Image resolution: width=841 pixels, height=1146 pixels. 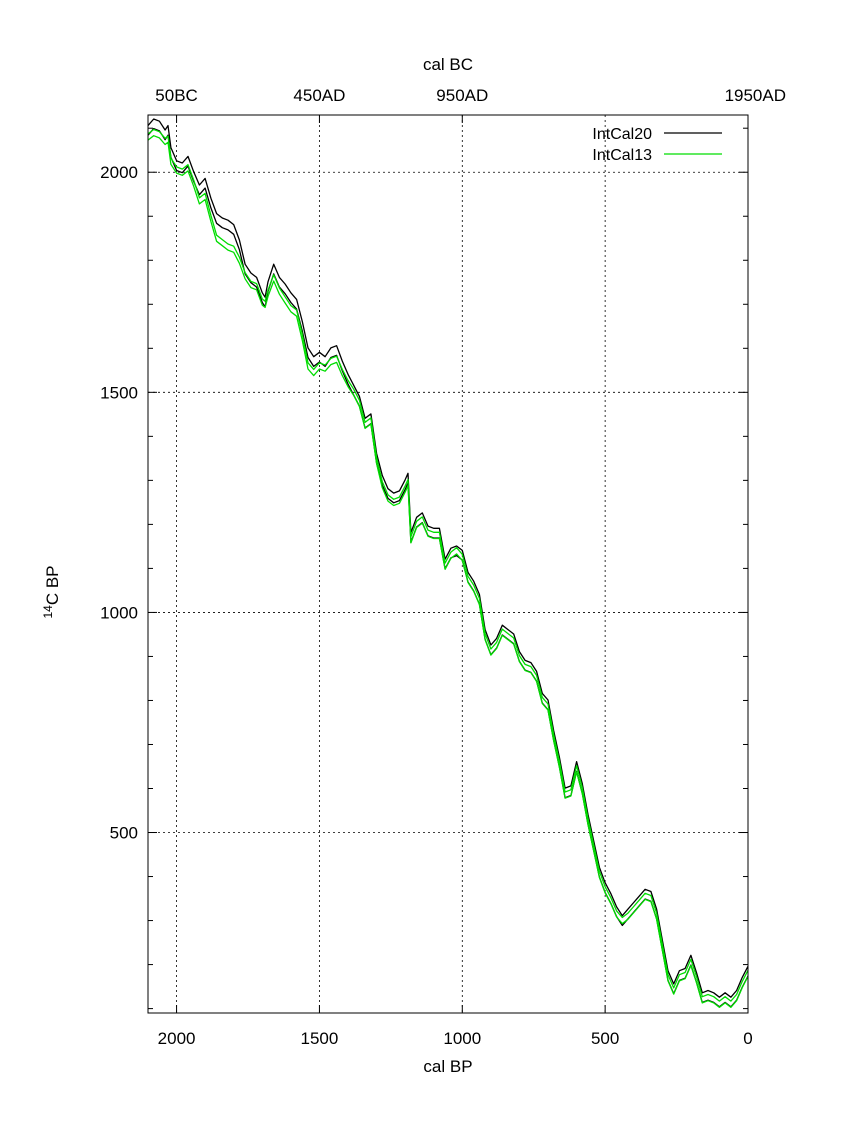 I want to click on y-tick-label: 1500, so click(x=119, y=392).